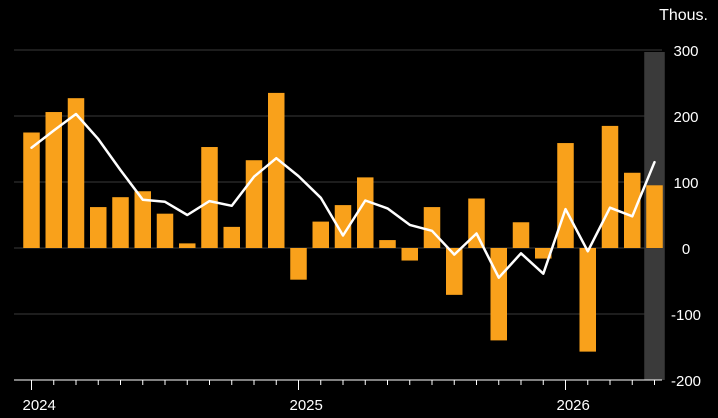 The height and width of the screenshot is (418, 718). Describe the element at coordinates (39, 405) in the screenshot. I see `x-tick-label: 2024` at that location.